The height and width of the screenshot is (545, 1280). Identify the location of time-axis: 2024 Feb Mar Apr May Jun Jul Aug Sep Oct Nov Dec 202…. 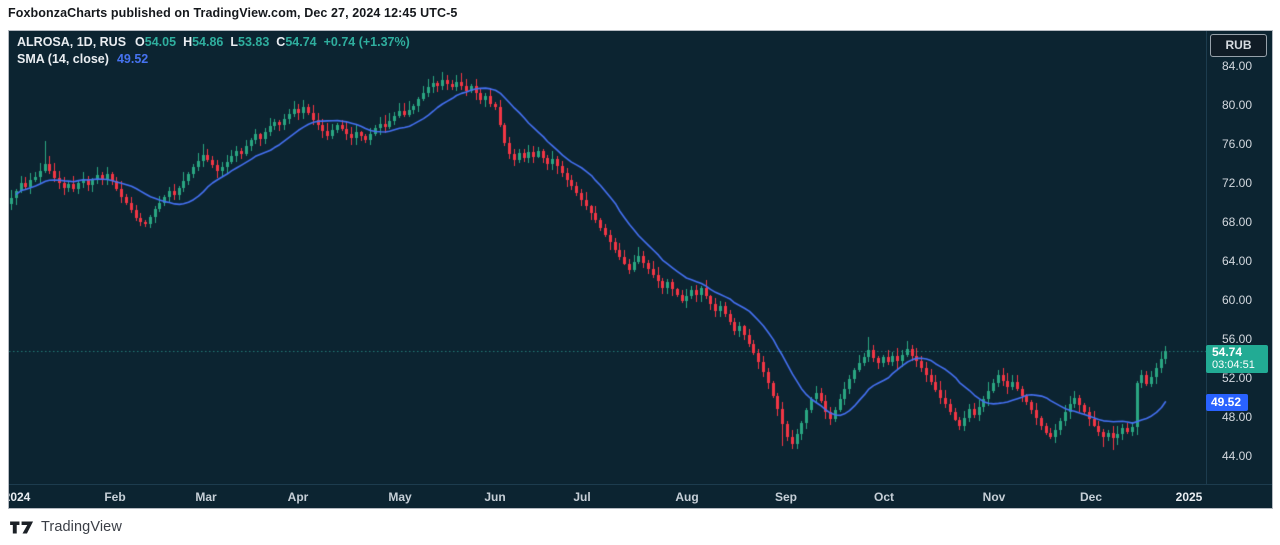
(640, 496).